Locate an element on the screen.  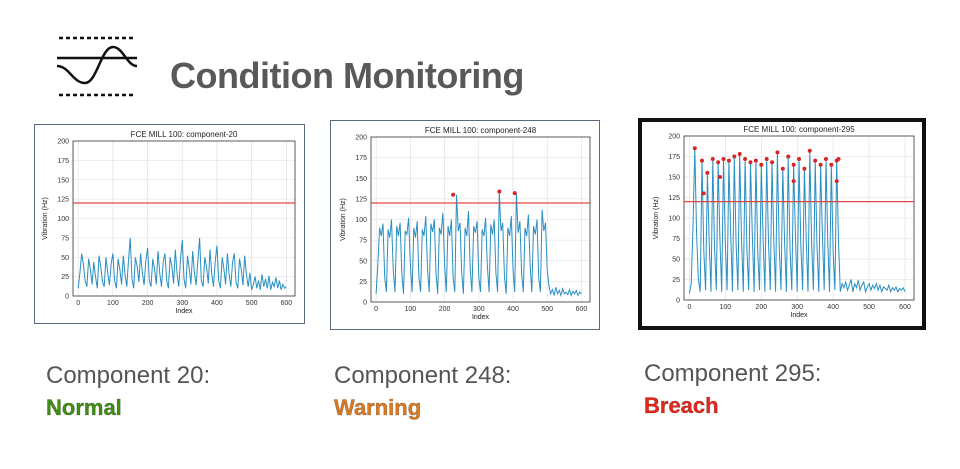
chart-title: FCE MILL 100: component-248 is located at coordinates (481, 130).